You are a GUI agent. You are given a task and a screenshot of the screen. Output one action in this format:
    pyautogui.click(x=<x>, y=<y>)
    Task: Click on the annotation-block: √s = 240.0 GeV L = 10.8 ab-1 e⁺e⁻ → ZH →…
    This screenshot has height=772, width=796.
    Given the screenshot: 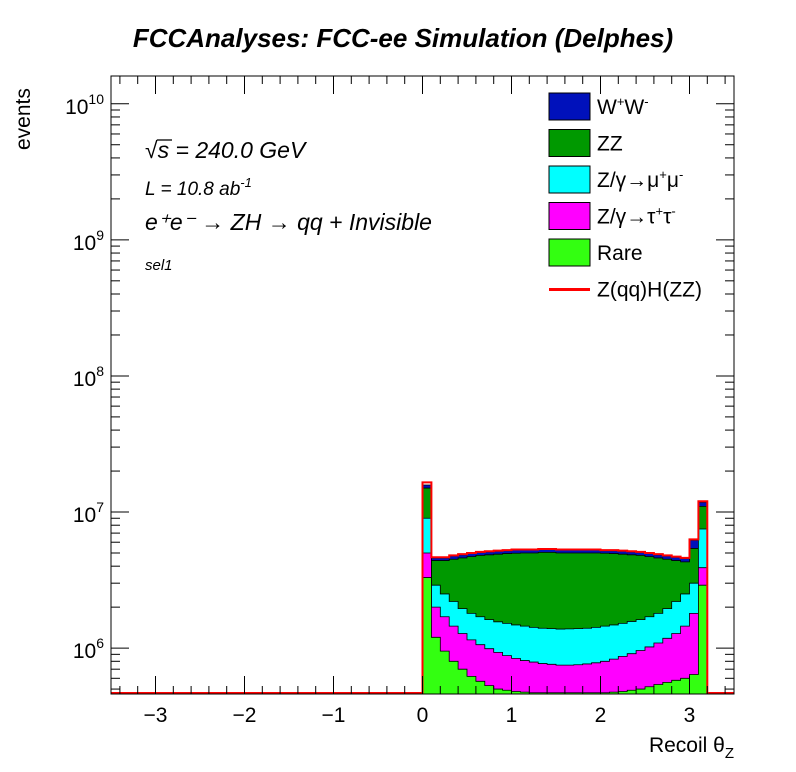 What is the action you would take?
    pyautogui.click(x=288, y=205)
    